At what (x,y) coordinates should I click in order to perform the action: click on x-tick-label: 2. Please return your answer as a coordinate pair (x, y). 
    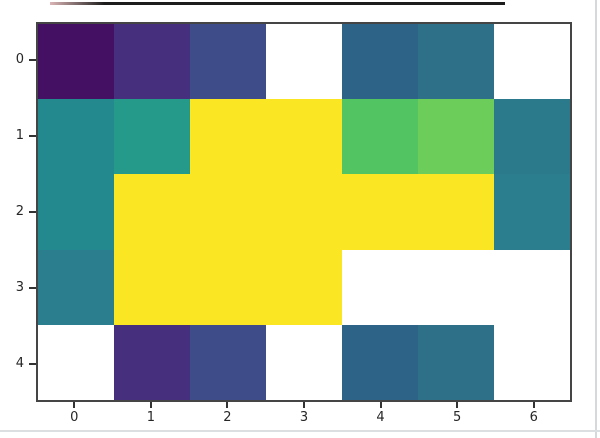
    Looking at the image, I should click on (227, 417).